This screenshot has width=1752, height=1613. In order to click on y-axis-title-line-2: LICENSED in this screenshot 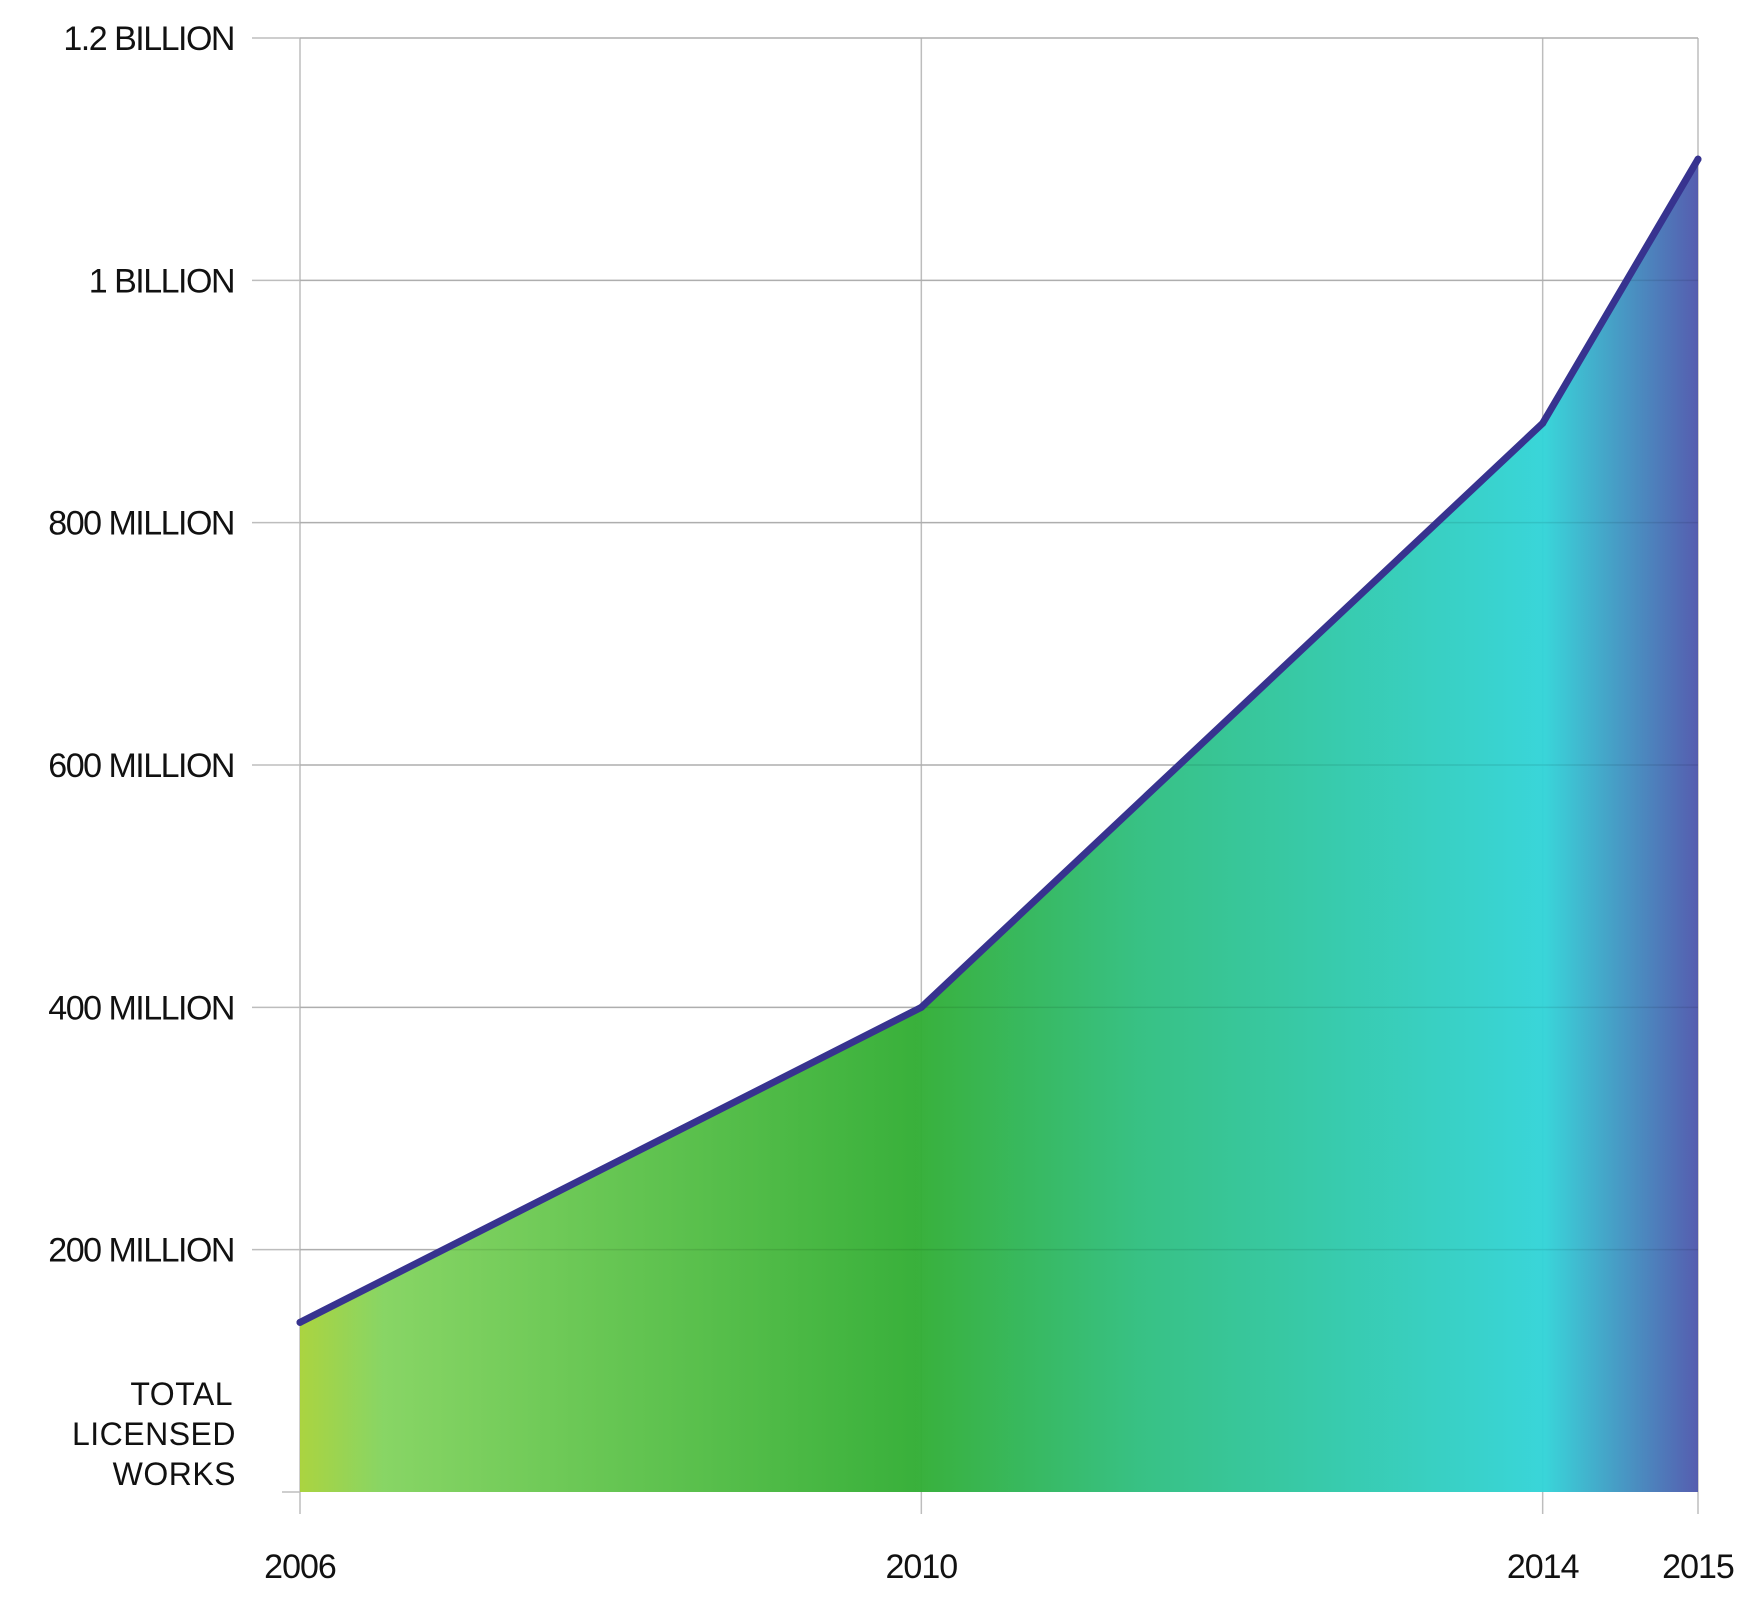, I will do `click(154, 1434)`.